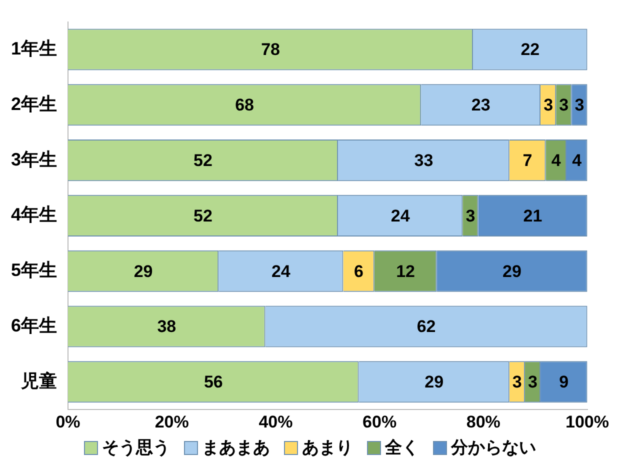 The image size is (620, 475). Describe the element at coordinates (166, 326) in the screenshot. I see `data-label: 38` at that location.